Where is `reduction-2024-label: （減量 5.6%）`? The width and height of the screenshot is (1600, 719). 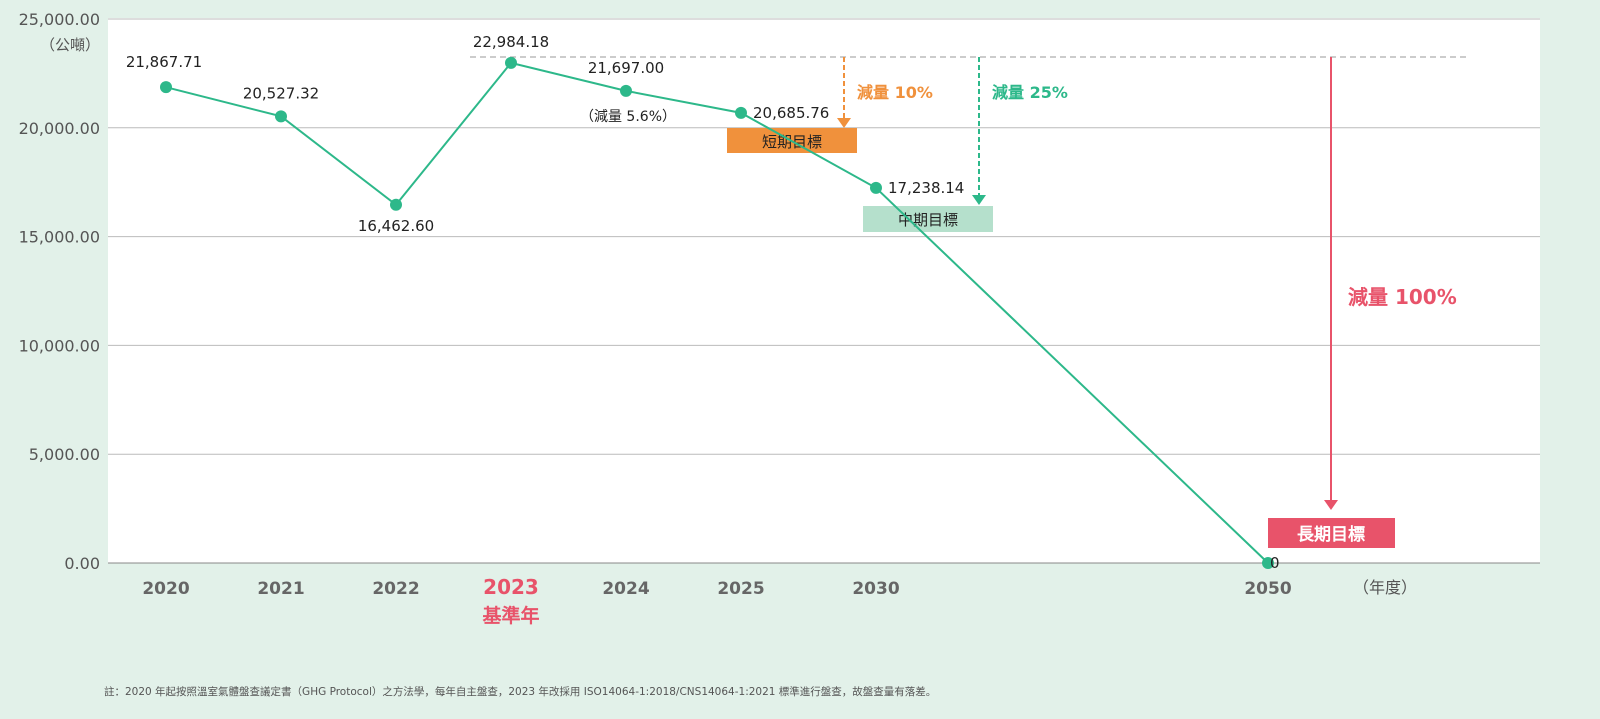
reduction-2024-label: （減量 5.6%） is located at coordinates (628, 116).